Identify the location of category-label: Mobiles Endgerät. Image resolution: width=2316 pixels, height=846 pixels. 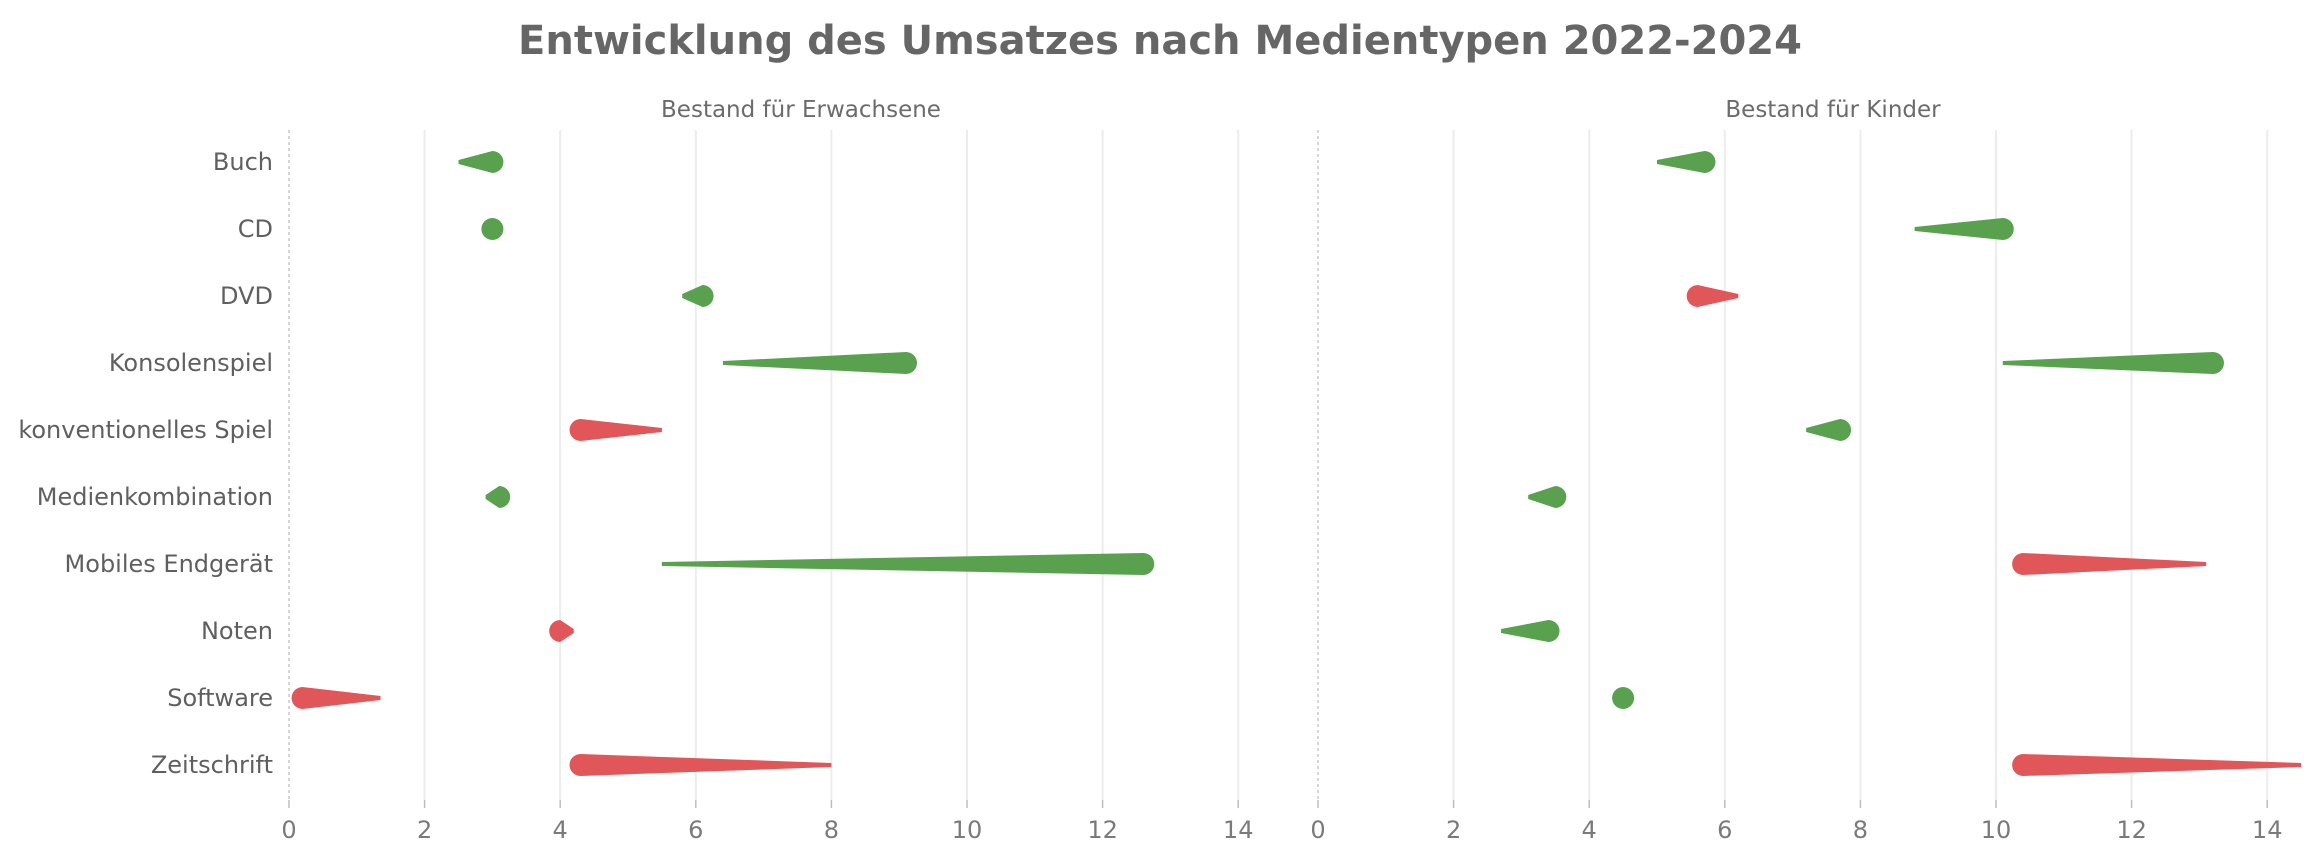
(169, 564).